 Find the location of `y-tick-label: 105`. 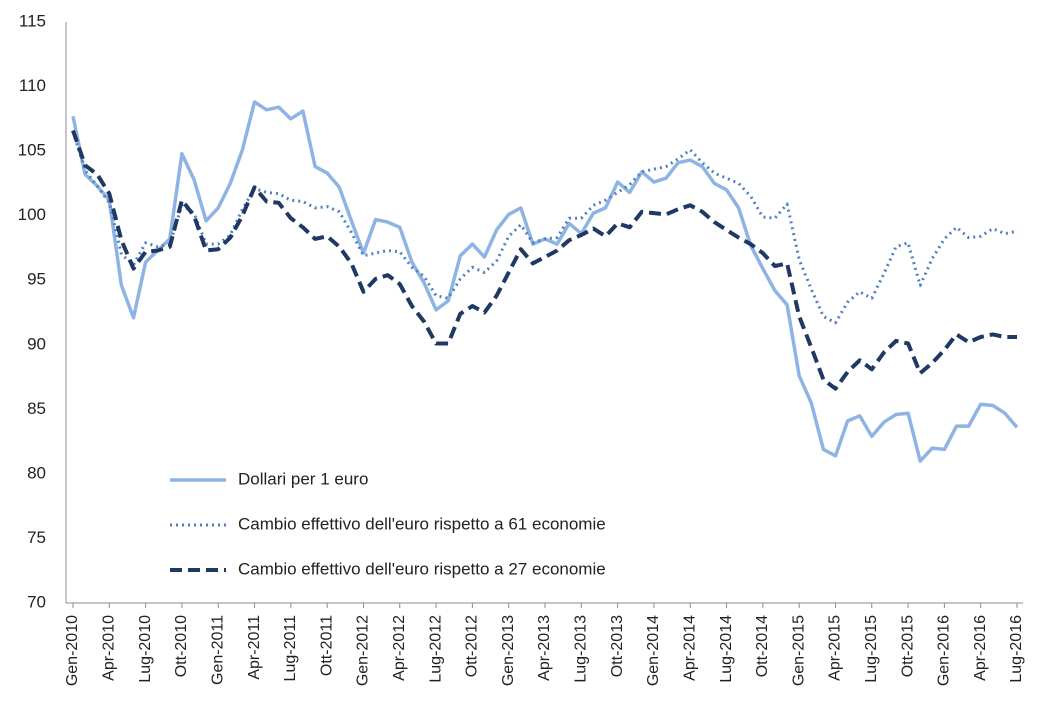

y-tick-label: 105 is located at coordinates (32, 150).